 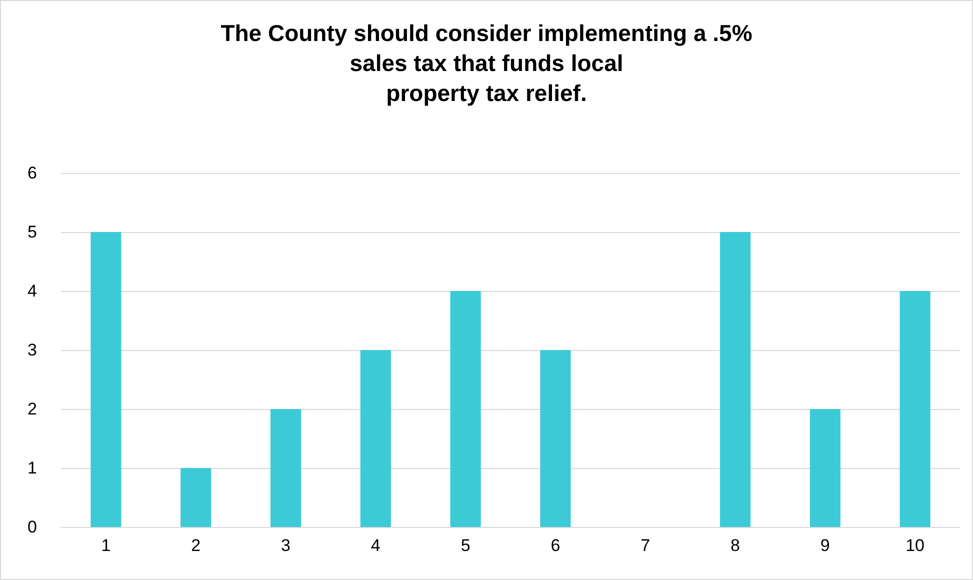 What do you see at coordinates (645, 545) in the screenshot?
I see `x-tick-label: 7` at bounding box center [645, 545].